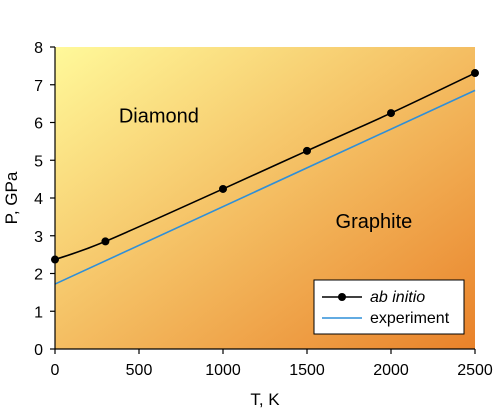 This screenshot has height=413, width=500. I want to click on legend-box, so click(389, 307).